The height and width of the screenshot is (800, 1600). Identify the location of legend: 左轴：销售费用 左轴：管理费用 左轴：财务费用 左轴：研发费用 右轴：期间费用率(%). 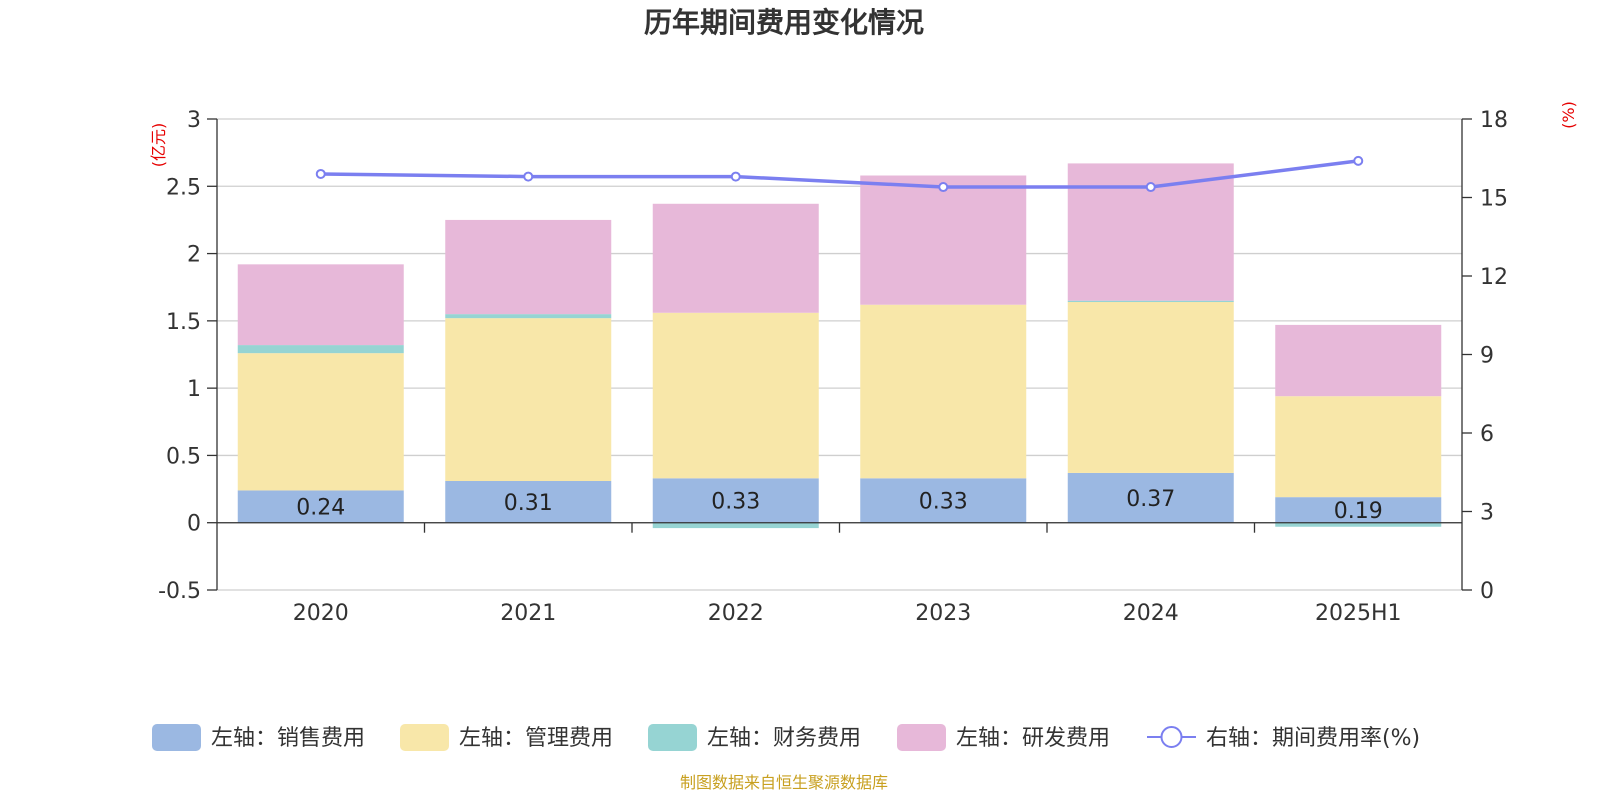
(786, 737).